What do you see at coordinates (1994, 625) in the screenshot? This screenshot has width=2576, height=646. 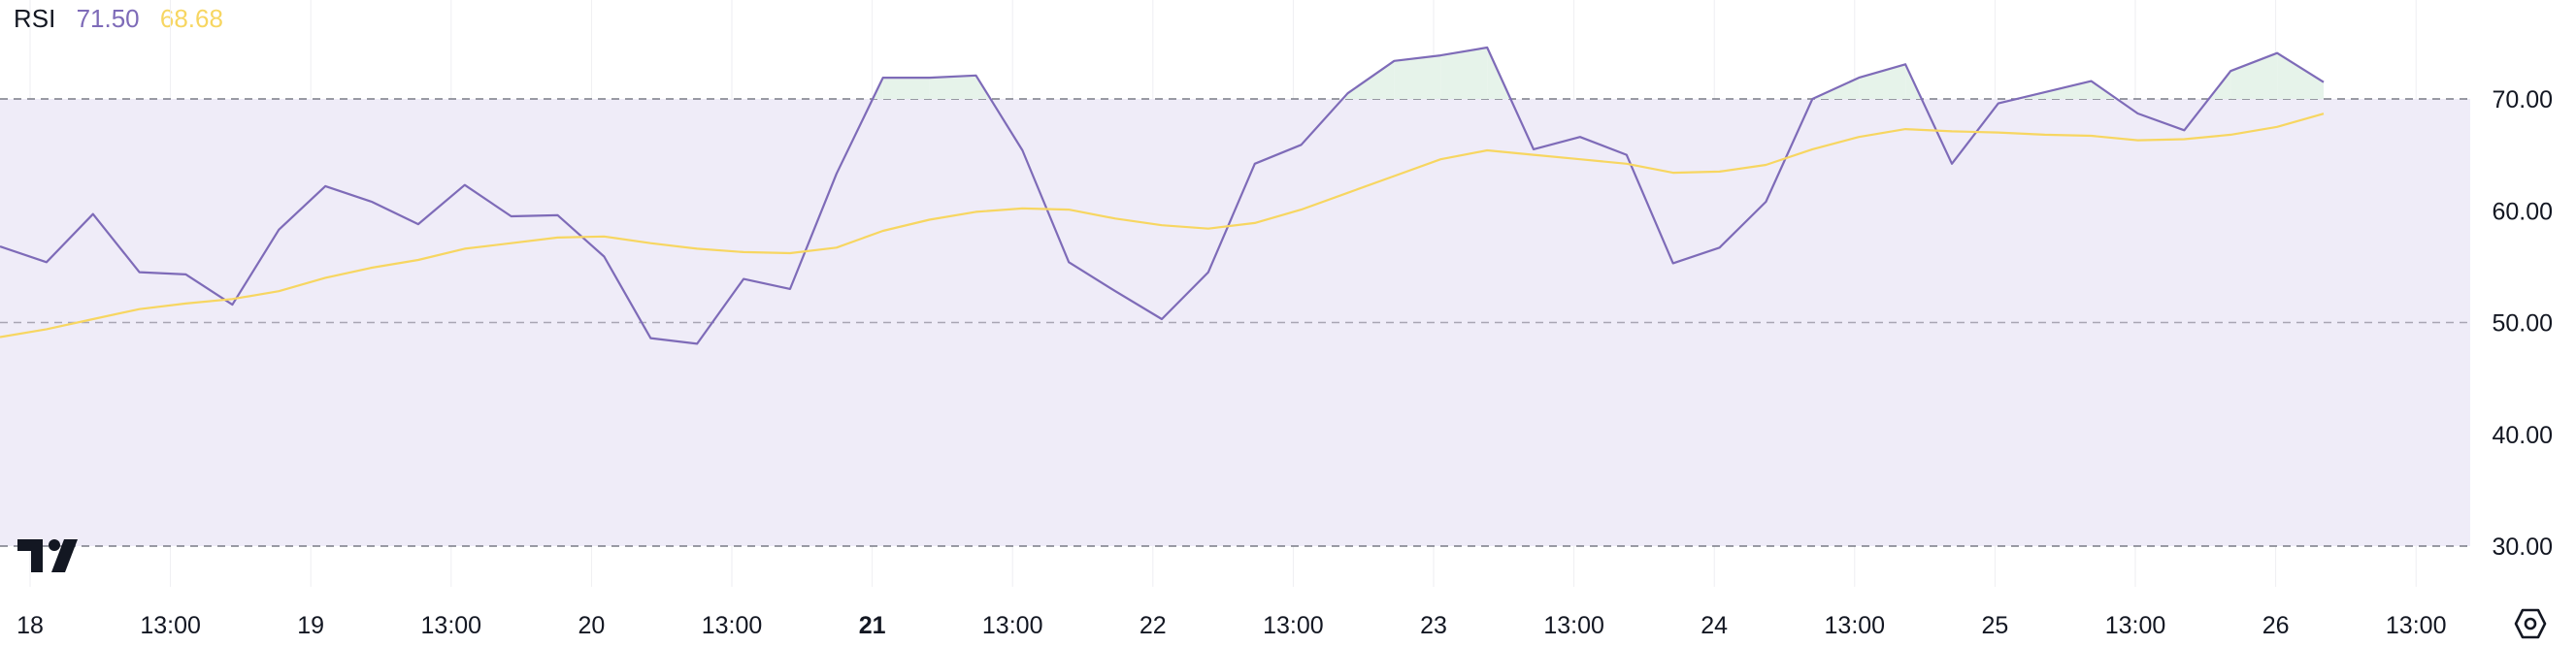 I see `x-tick-label: 25` at bounding box center [1994, 625].